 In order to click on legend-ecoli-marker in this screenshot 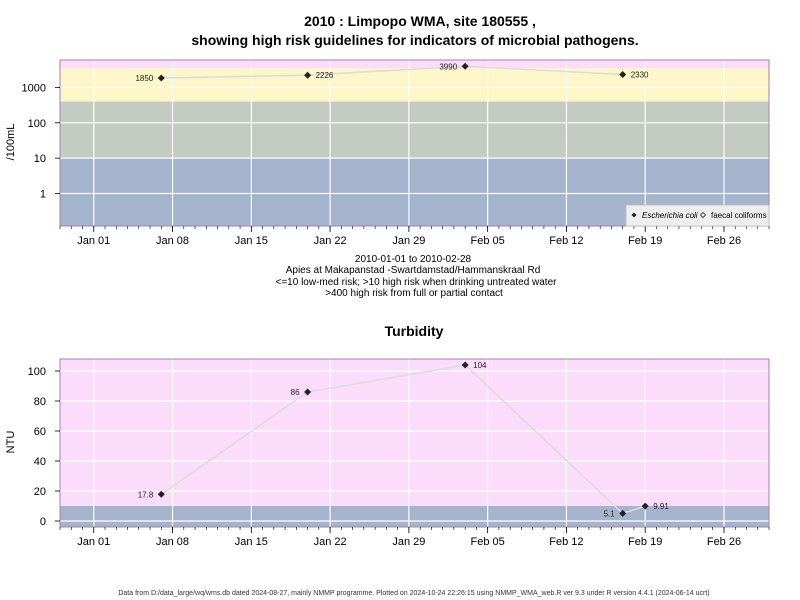, I will do `click(634, 215)`.